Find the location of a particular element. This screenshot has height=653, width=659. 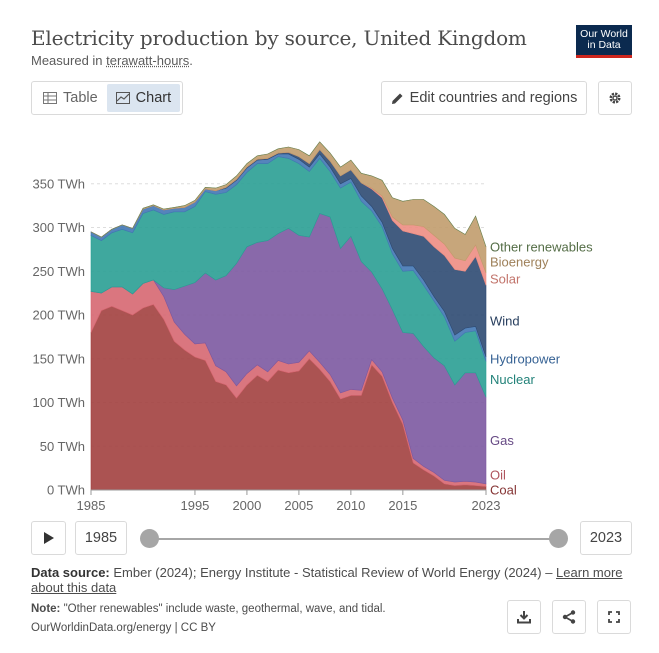

play-button is located at coordinates (48, 538).